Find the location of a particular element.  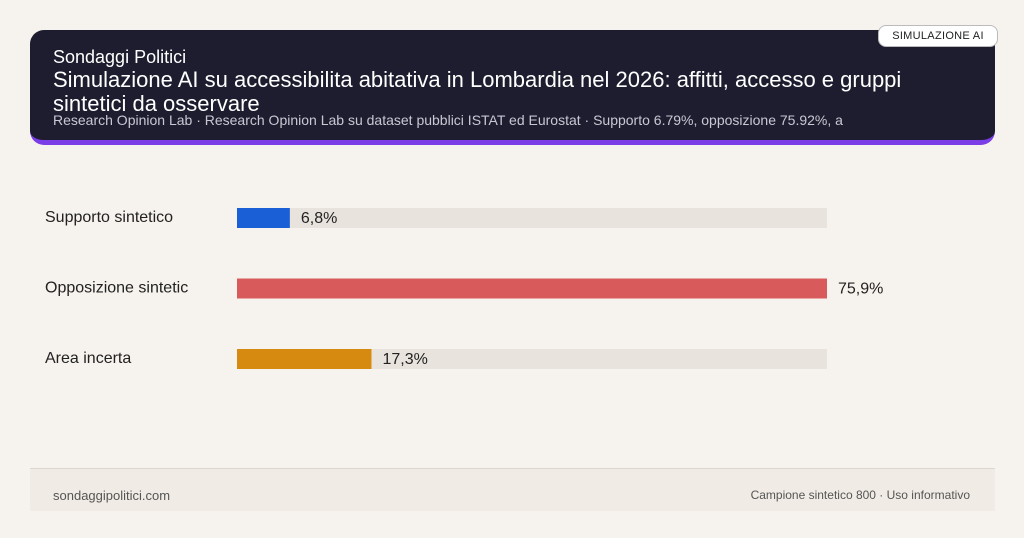

value-label: 17,3% is located at coordinates (404, 359).